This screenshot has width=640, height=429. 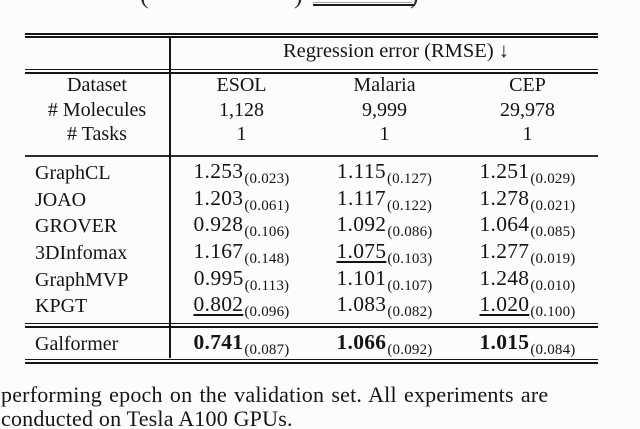 I want to click on rmse-value: 1.167, so click(x=218, y=250).